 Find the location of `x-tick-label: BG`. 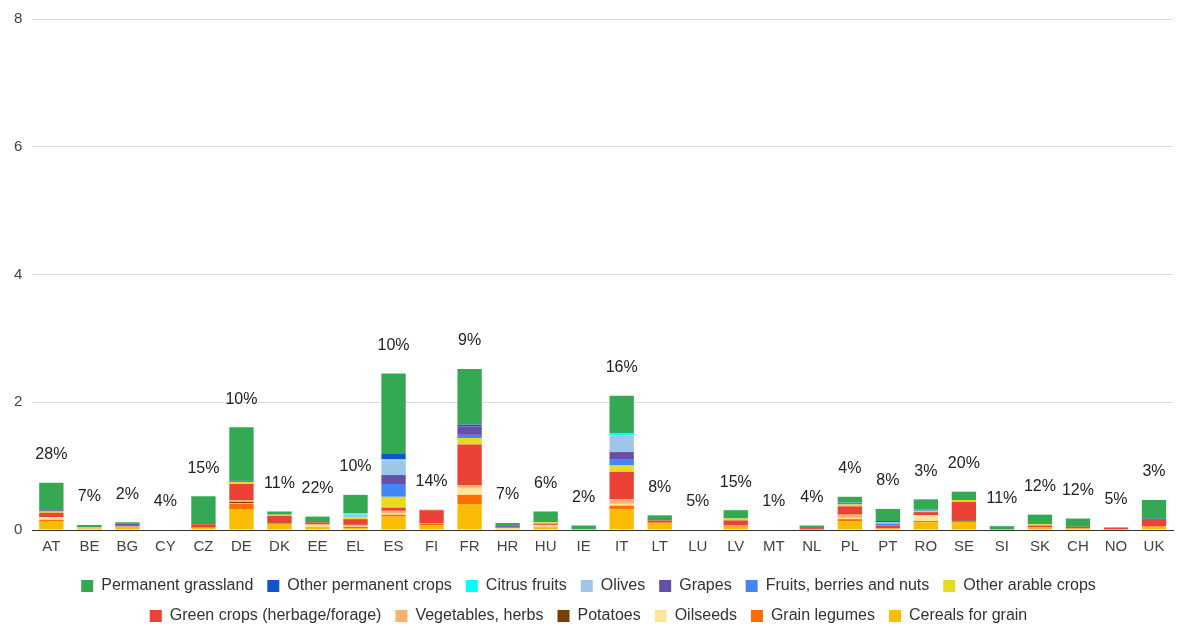

x-tick-label: BG is located at coordinates (127, 546).